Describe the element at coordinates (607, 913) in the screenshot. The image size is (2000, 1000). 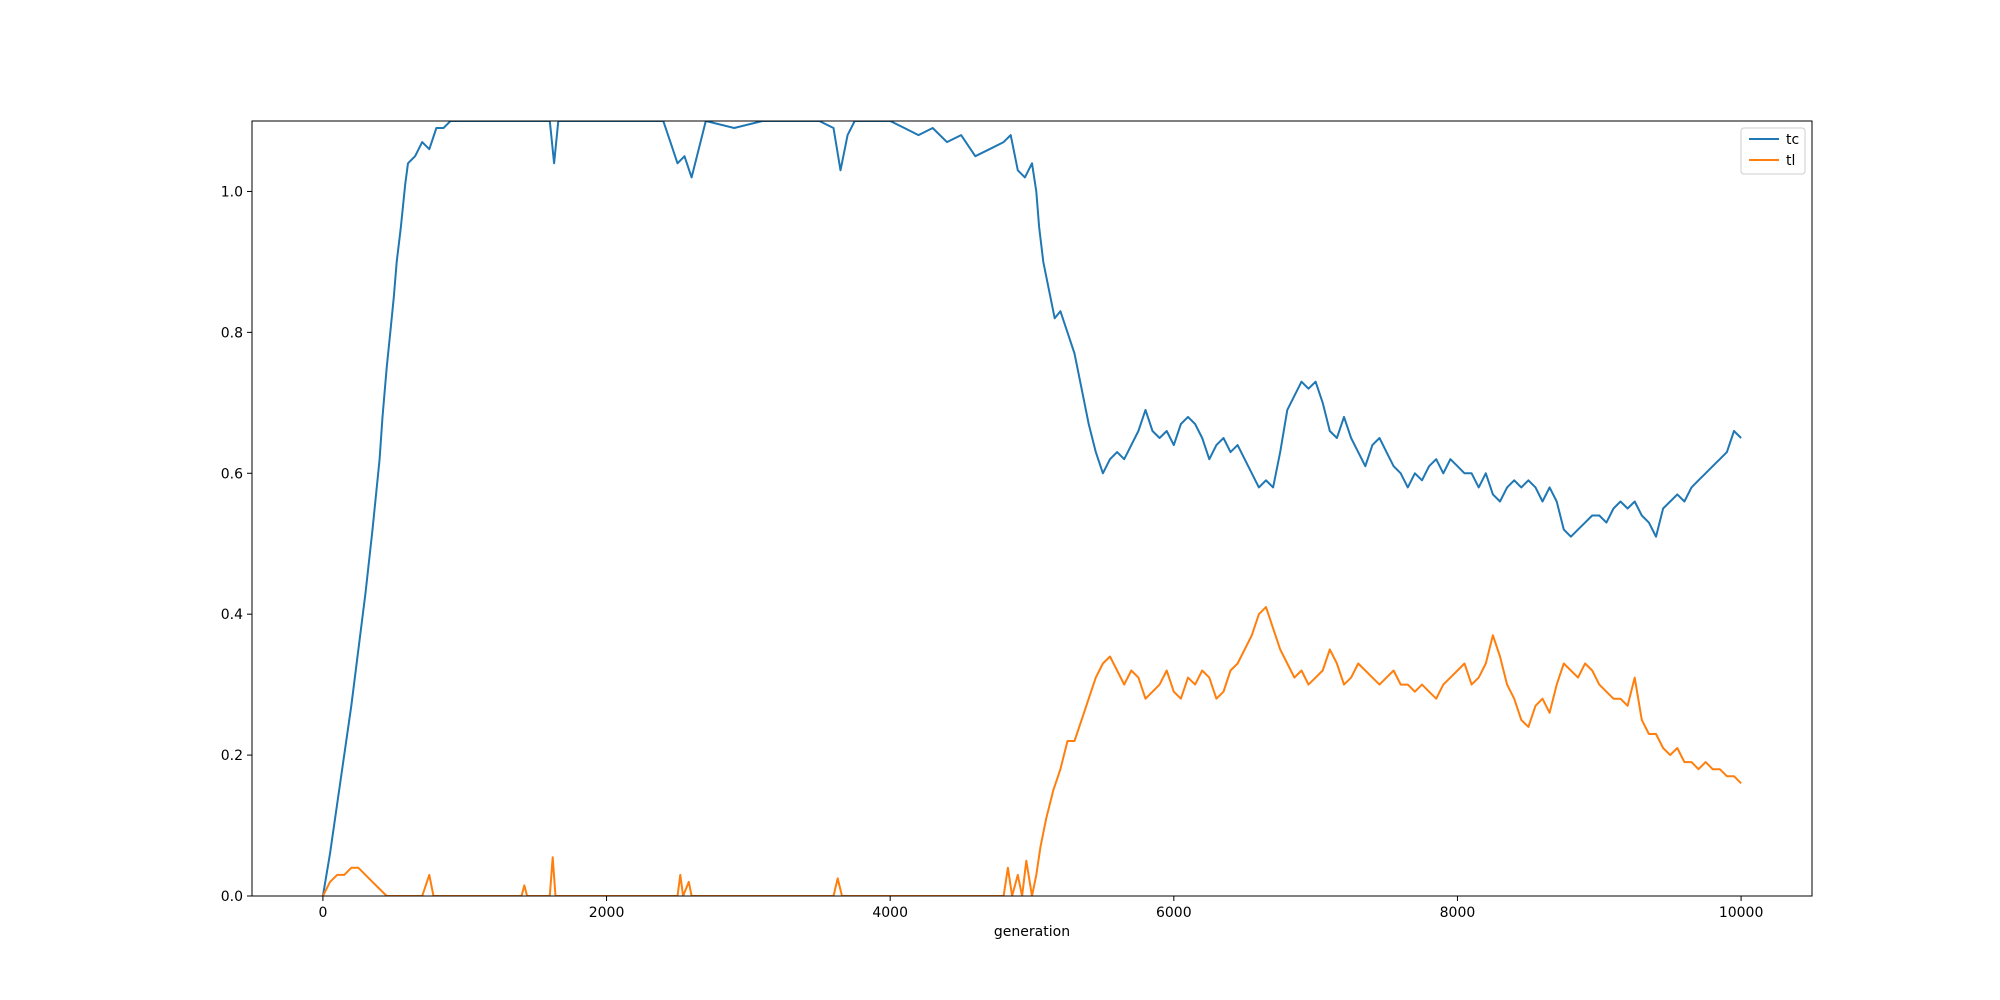
I see `x-tick-label: 2000` at that location.